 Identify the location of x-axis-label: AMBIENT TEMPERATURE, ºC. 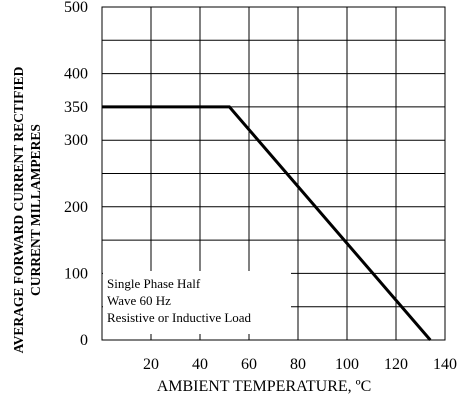
(264, 386).